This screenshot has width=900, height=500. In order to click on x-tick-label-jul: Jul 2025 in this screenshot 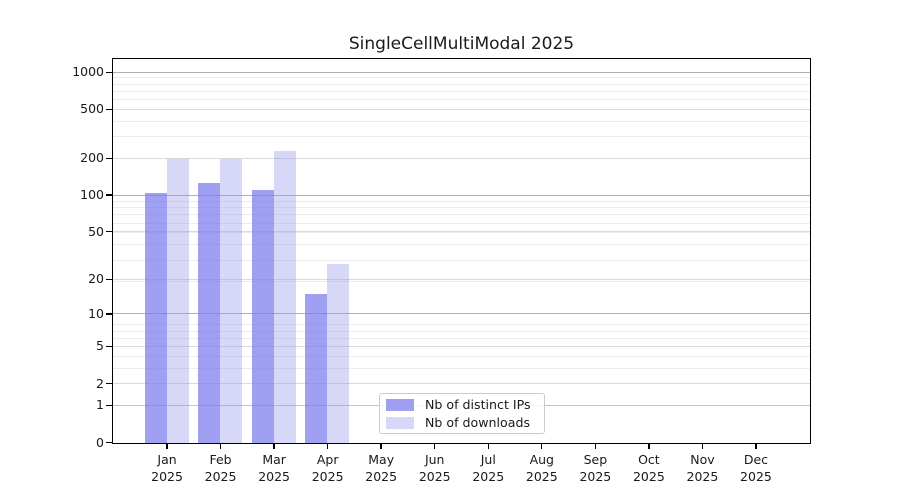, I will do `click(488, 468)`.